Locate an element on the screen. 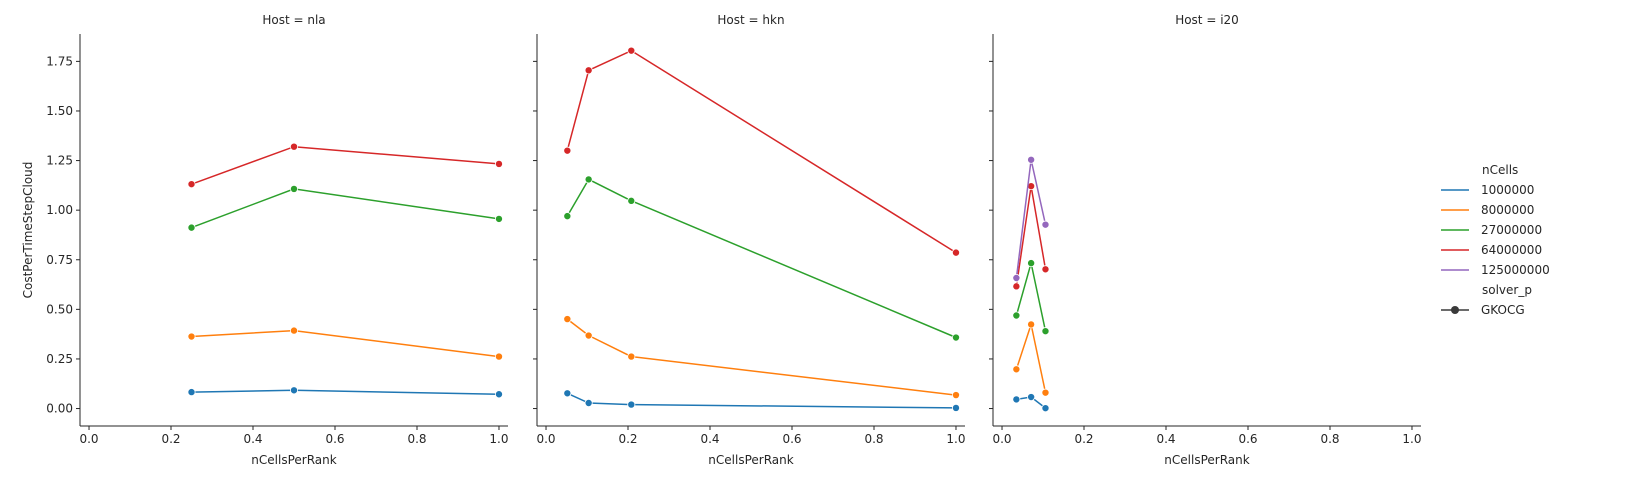 The image size is (1628, 500). y-tick-label: 1.25 is located at coordinates (59, 161).